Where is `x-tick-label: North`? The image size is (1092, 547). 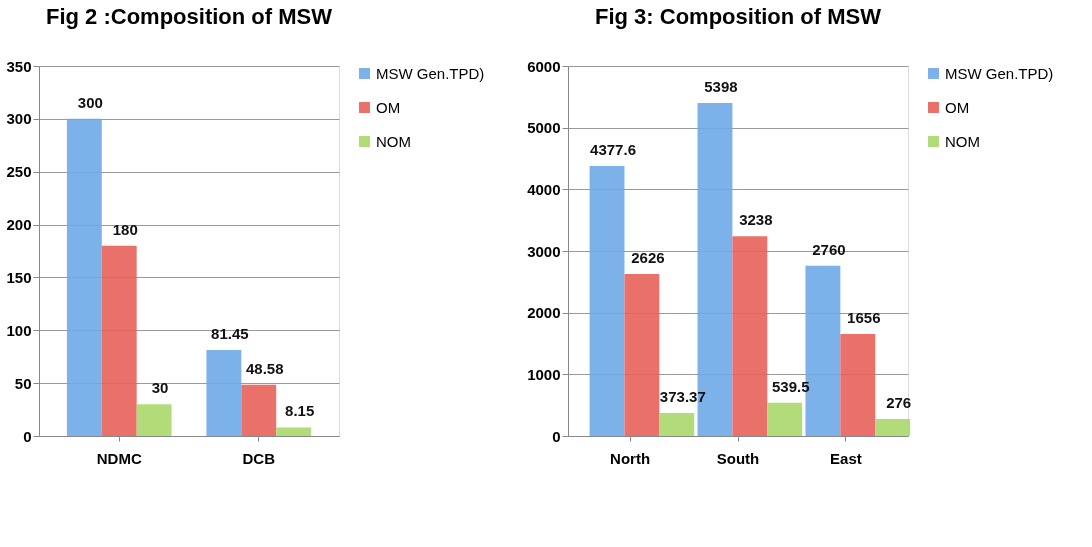
x-tick-label: North is located at coordinates (630, 458).